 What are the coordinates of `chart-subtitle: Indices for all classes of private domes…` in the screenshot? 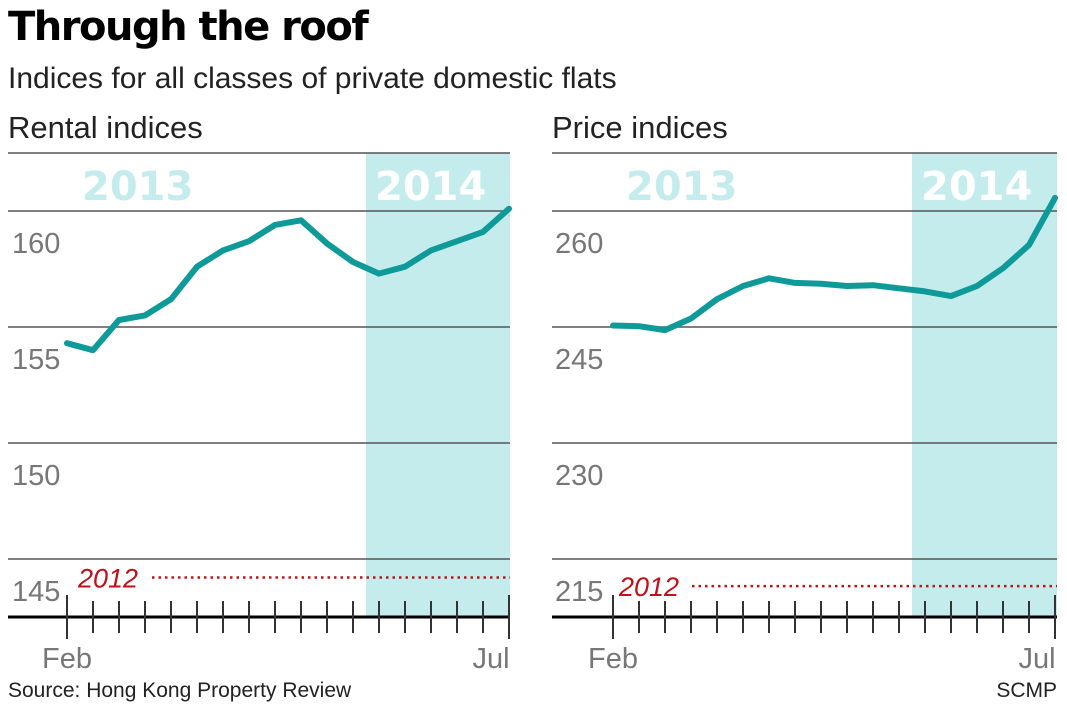 It's located at (312, 78).